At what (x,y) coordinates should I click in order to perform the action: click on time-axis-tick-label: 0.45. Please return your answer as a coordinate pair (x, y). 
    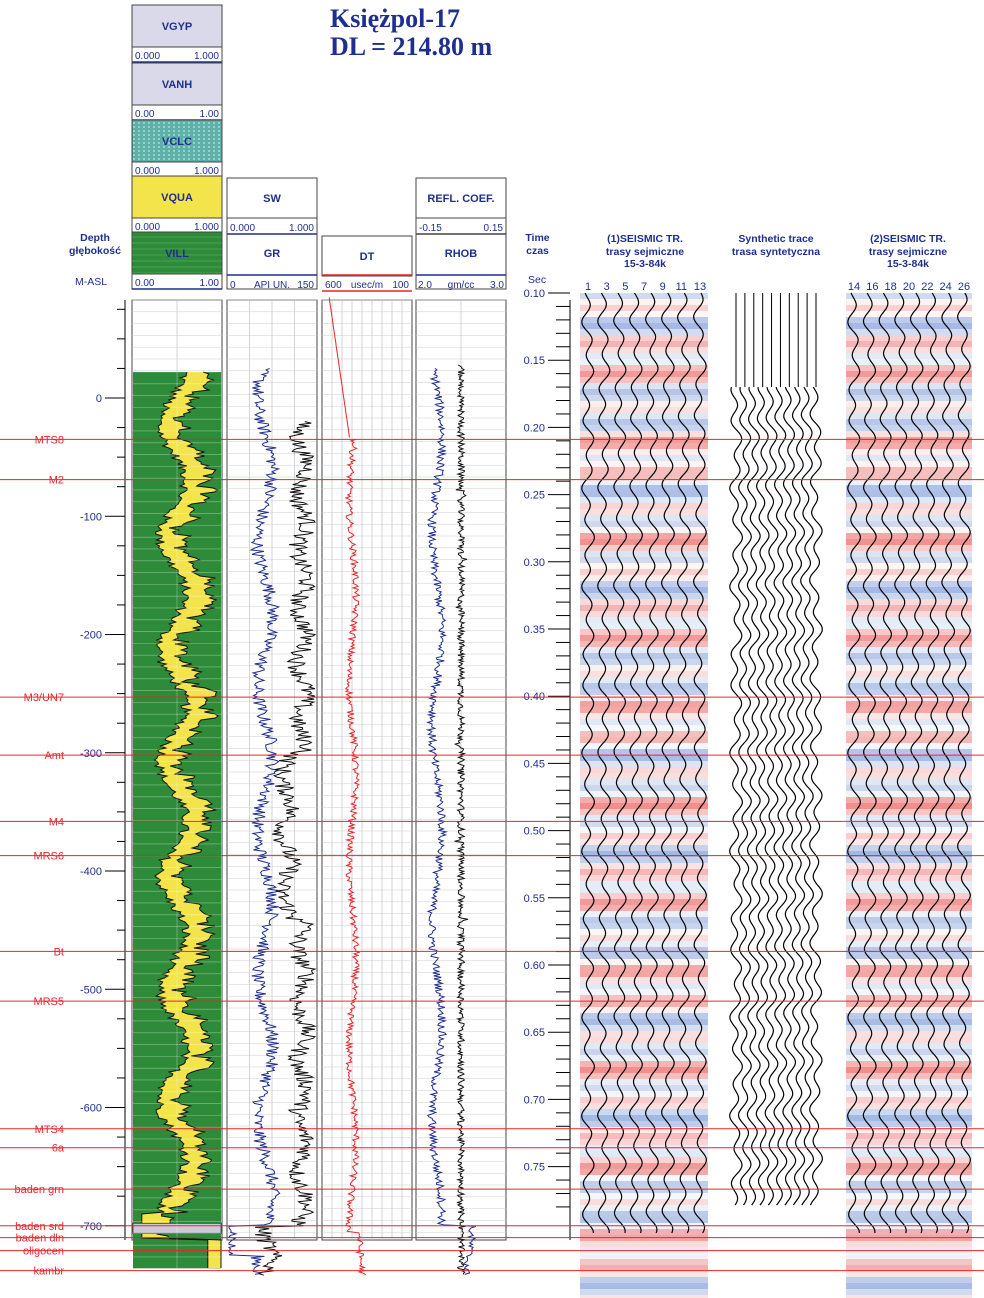
    Looking at the image, I should click on (534, 764).